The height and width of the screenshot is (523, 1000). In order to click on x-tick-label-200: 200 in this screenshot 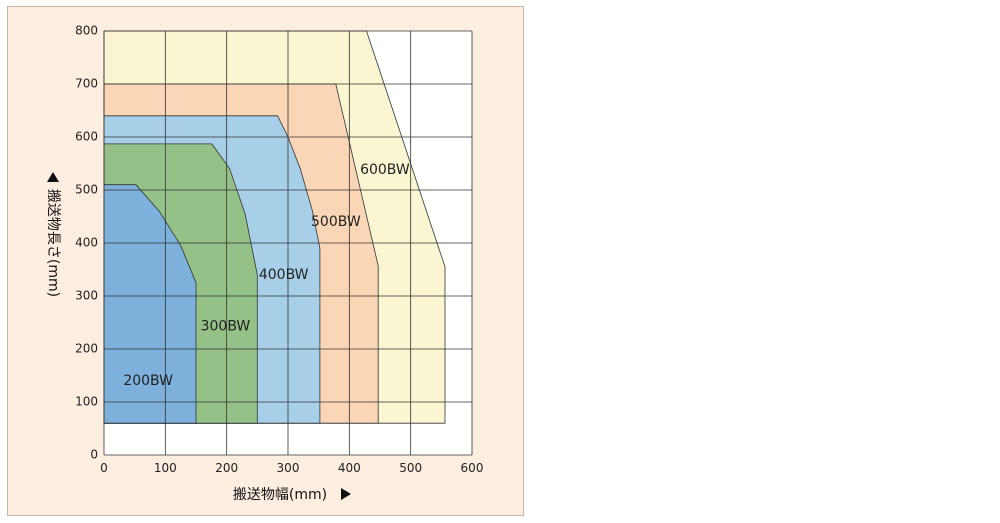, I will do `click(226, 468)`.